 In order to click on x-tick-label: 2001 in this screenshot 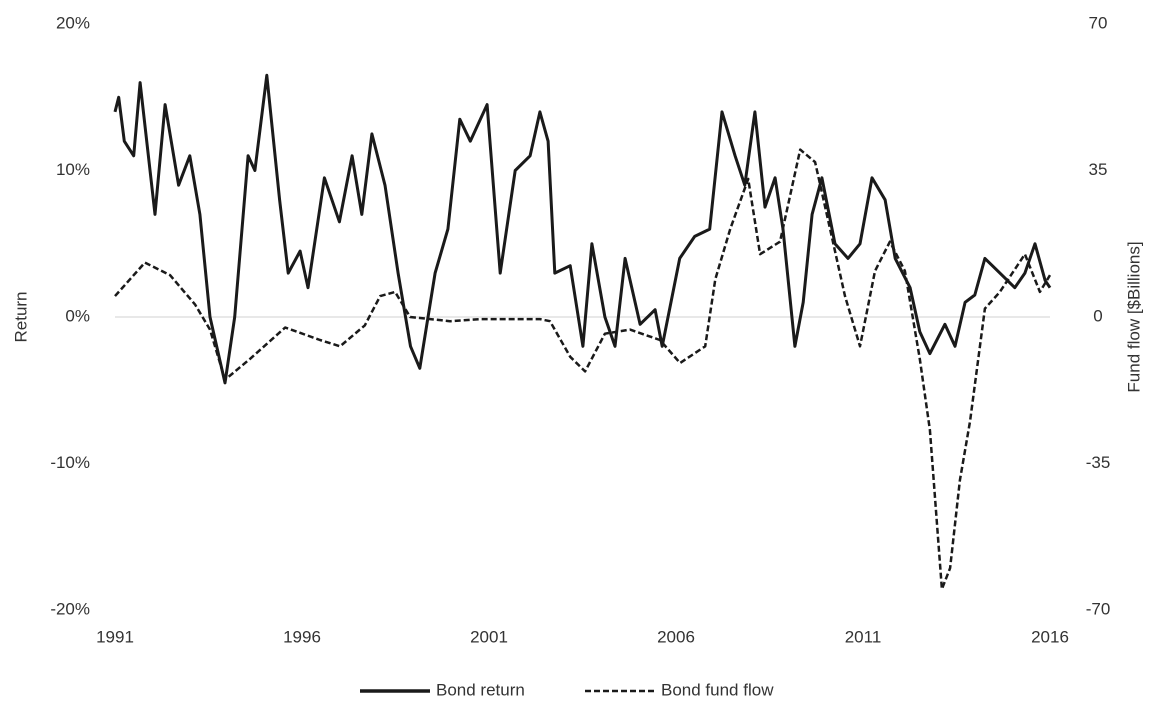, I will do `click(489, 636)`.